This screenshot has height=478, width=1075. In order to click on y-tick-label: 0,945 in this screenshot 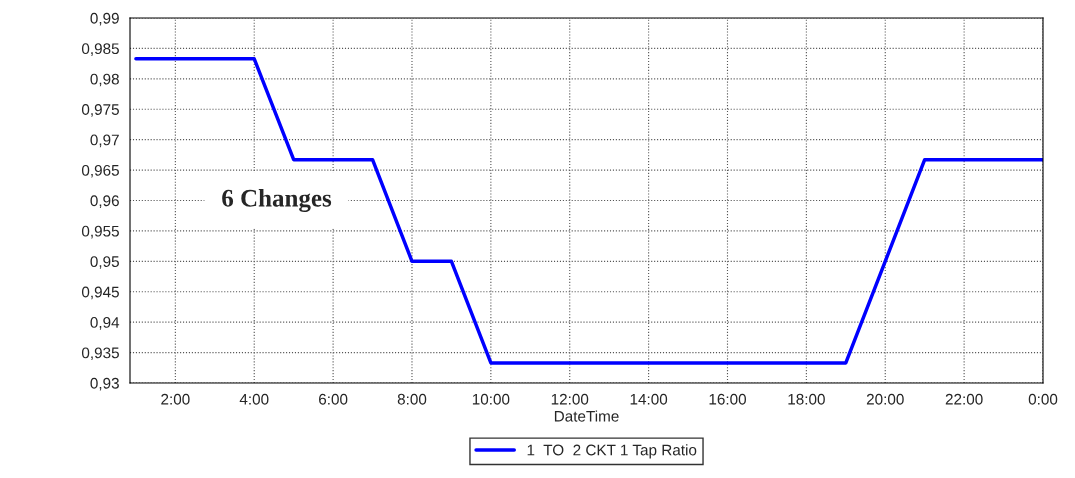, I will do `click(100, 293)`.